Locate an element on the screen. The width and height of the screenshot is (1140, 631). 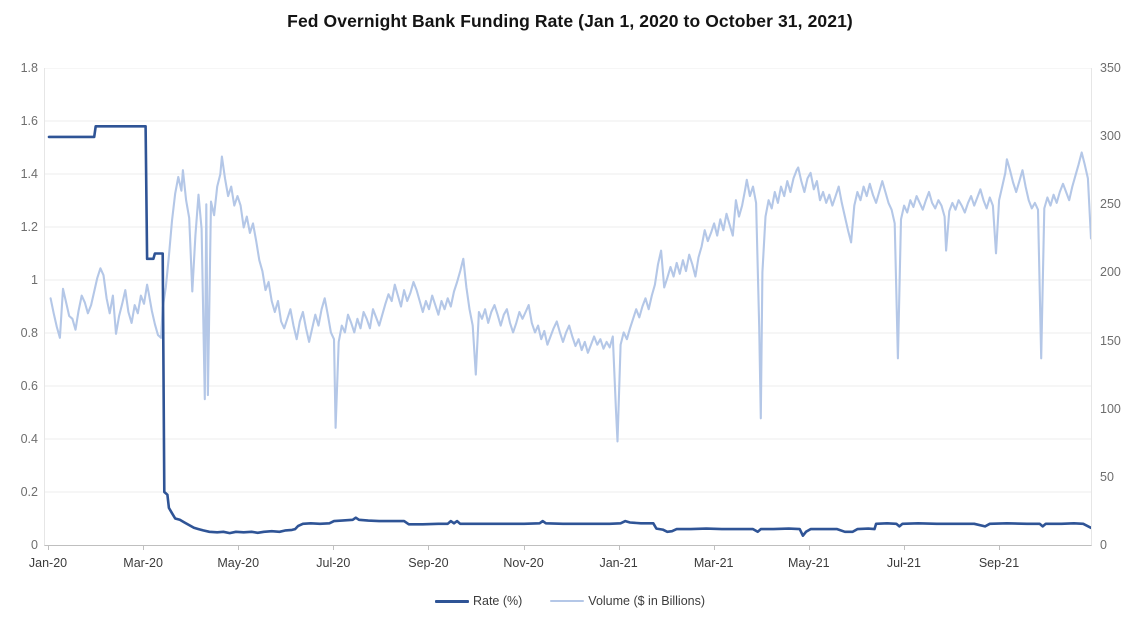
legend-item-rate: Rate (%) is located at coordinates (478, 601).